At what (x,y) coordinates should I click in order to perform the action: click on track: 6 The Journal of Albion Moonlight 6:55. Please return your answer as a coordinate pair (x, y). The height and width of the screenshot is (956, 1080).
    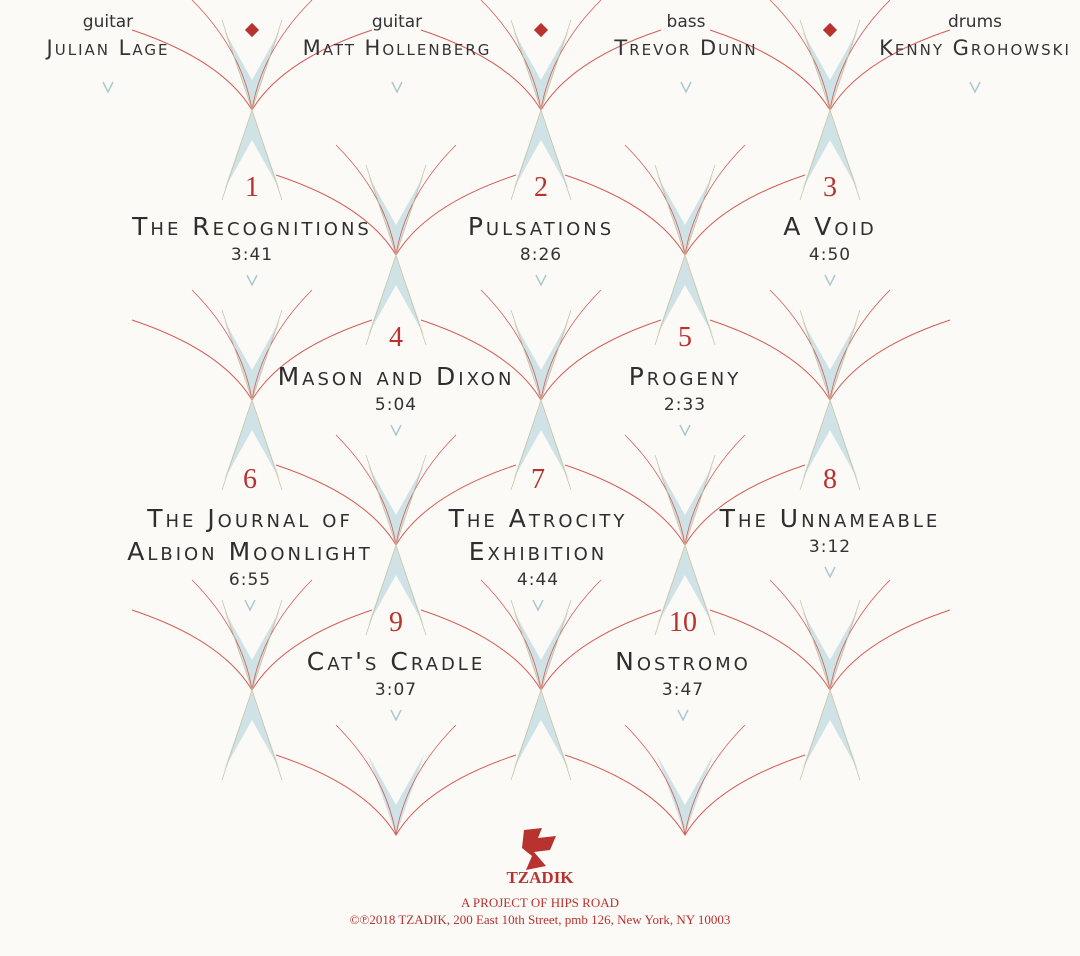
    Looking at the image, I should click on (250, 527).